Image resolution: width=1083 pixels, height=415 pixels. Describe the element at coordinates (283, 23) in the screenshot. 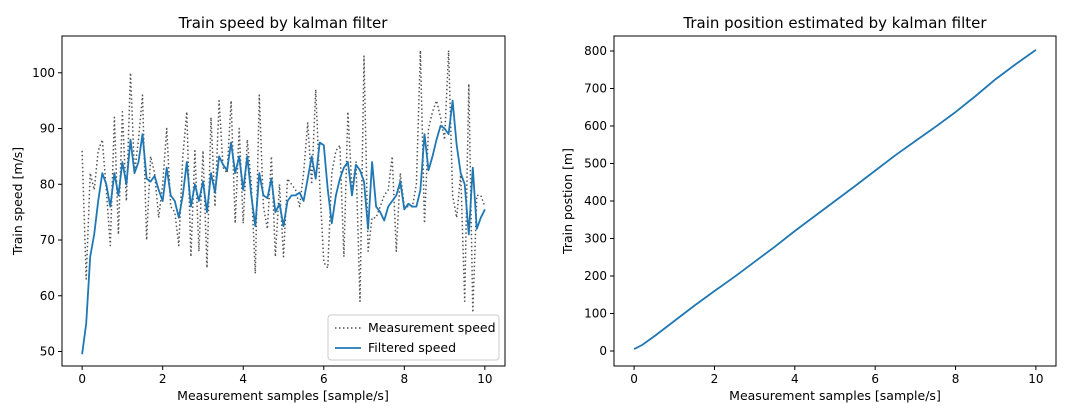

I see `speed-chart-title: Train speed by kalman filter` at that location.